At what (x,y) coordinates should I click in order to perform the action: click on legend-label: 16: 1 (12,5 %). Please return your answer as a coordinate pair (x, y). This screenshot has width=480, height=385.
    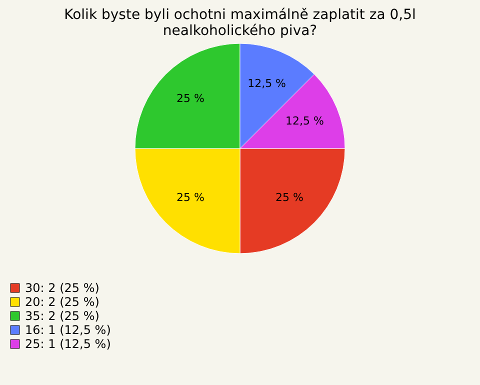
    Looking at the image, I should click on (68, 330).